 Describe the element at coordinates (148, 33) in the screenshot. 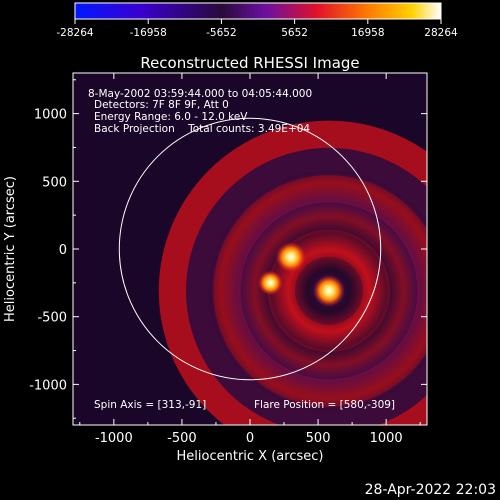

I see `colorbar-tick-label: -16958` at that location.